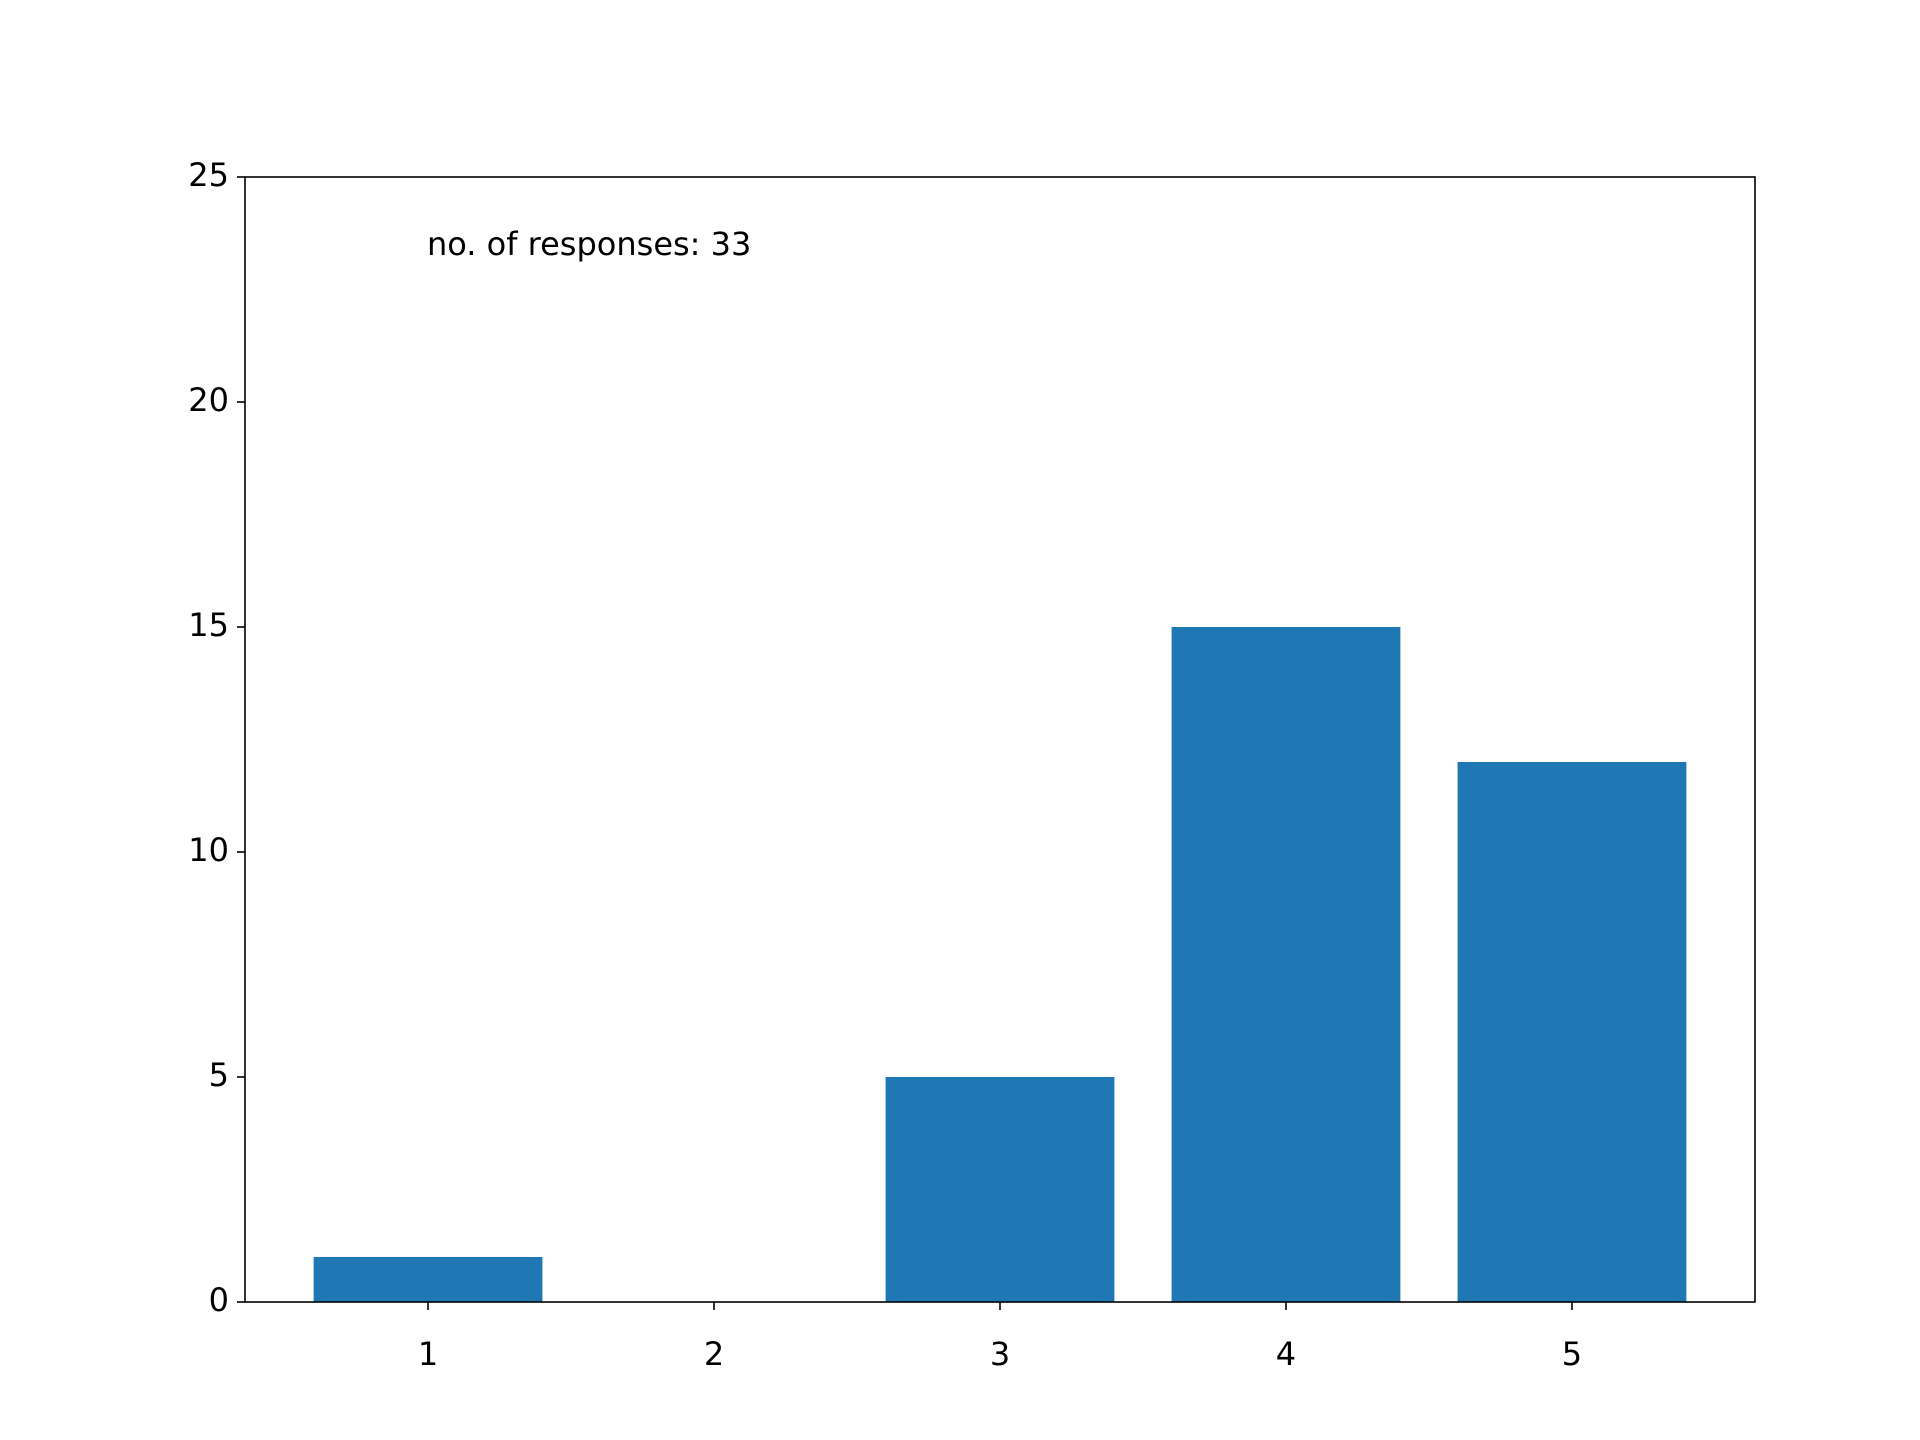 The width and height of the screenshot is (1920, 1440). I want to click on x-tick-label: 3, so click(1000, 1354).